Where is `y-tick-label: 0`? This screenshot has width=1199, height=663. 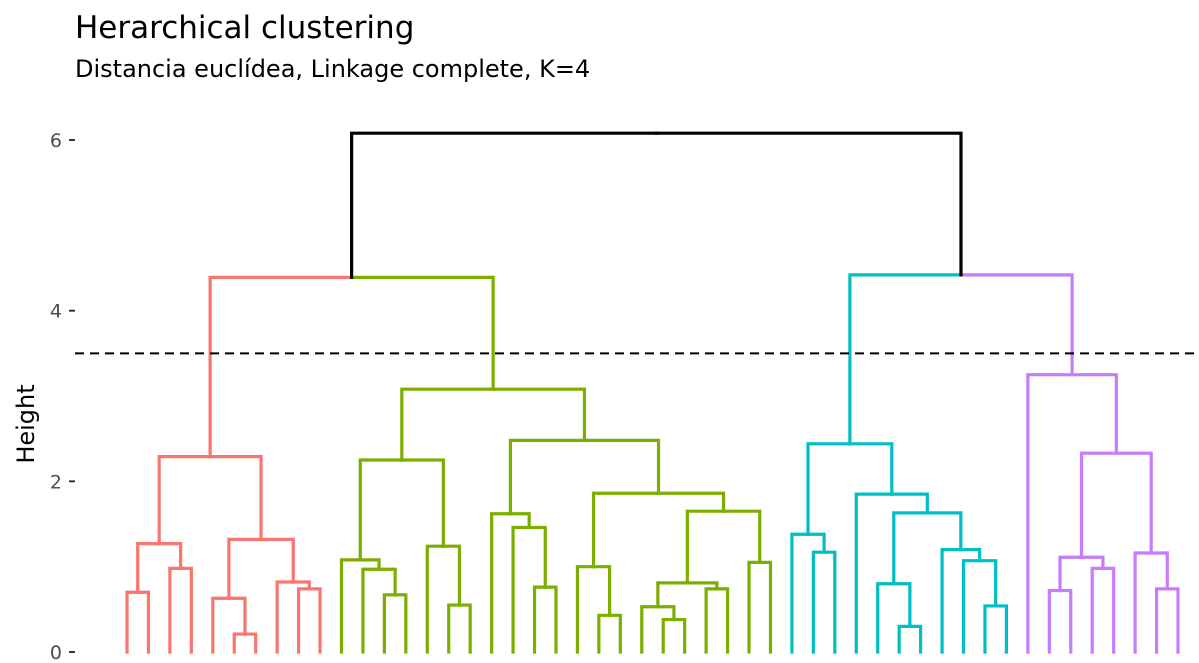 y-tick-label: 0 is located at coordinates (56, 652).